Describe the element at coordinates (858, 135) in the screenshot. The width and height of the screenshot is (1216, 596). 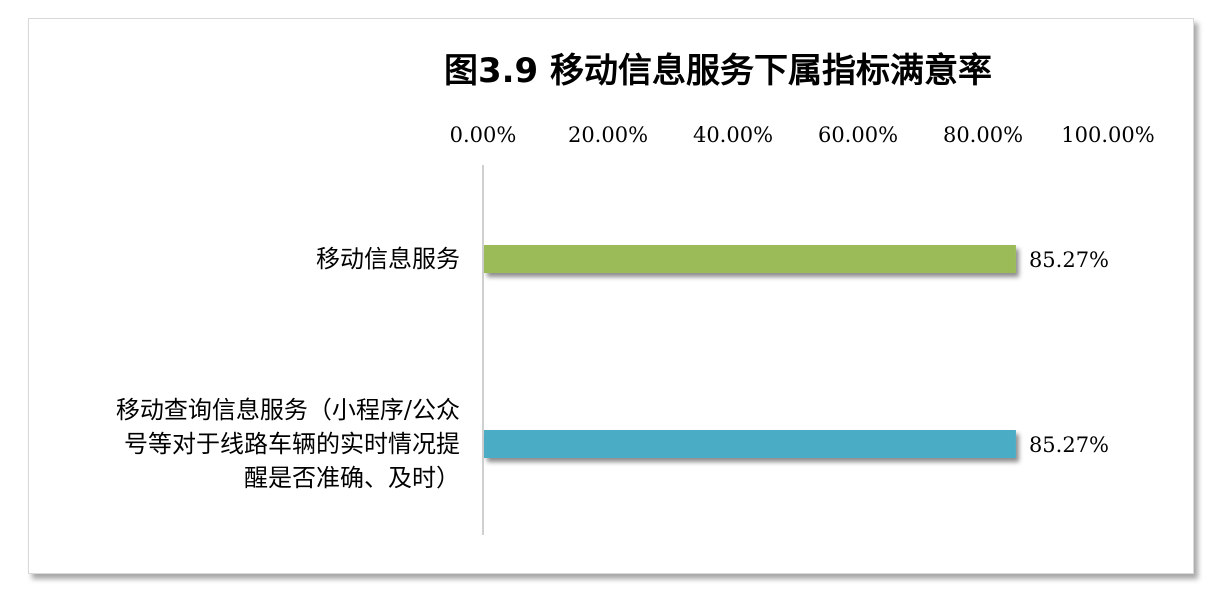
I see `x-tick-label: 60.00%` at that location.